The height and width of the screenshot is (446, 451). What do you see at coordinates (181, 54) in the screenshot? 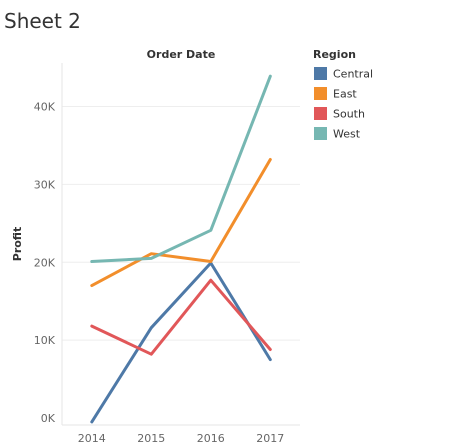
I see `column-header: Order Date` at bounding box center [181, 54].